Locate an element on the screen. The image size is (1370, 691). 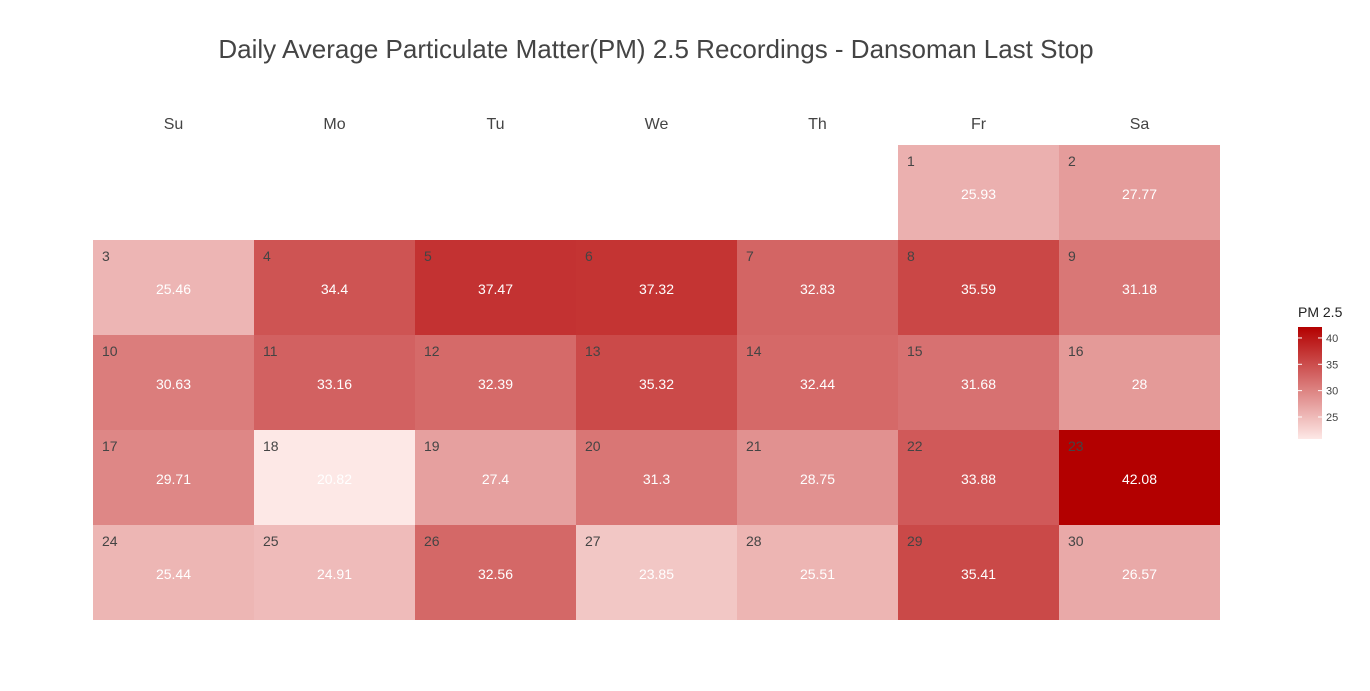
day-number: 22 is located at coordinates (915, 446).